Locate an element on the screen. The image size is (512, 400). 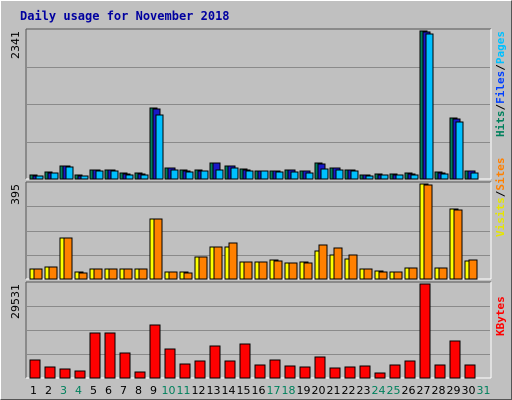
y-max-label: 395 is located at coordinates (15, 194).